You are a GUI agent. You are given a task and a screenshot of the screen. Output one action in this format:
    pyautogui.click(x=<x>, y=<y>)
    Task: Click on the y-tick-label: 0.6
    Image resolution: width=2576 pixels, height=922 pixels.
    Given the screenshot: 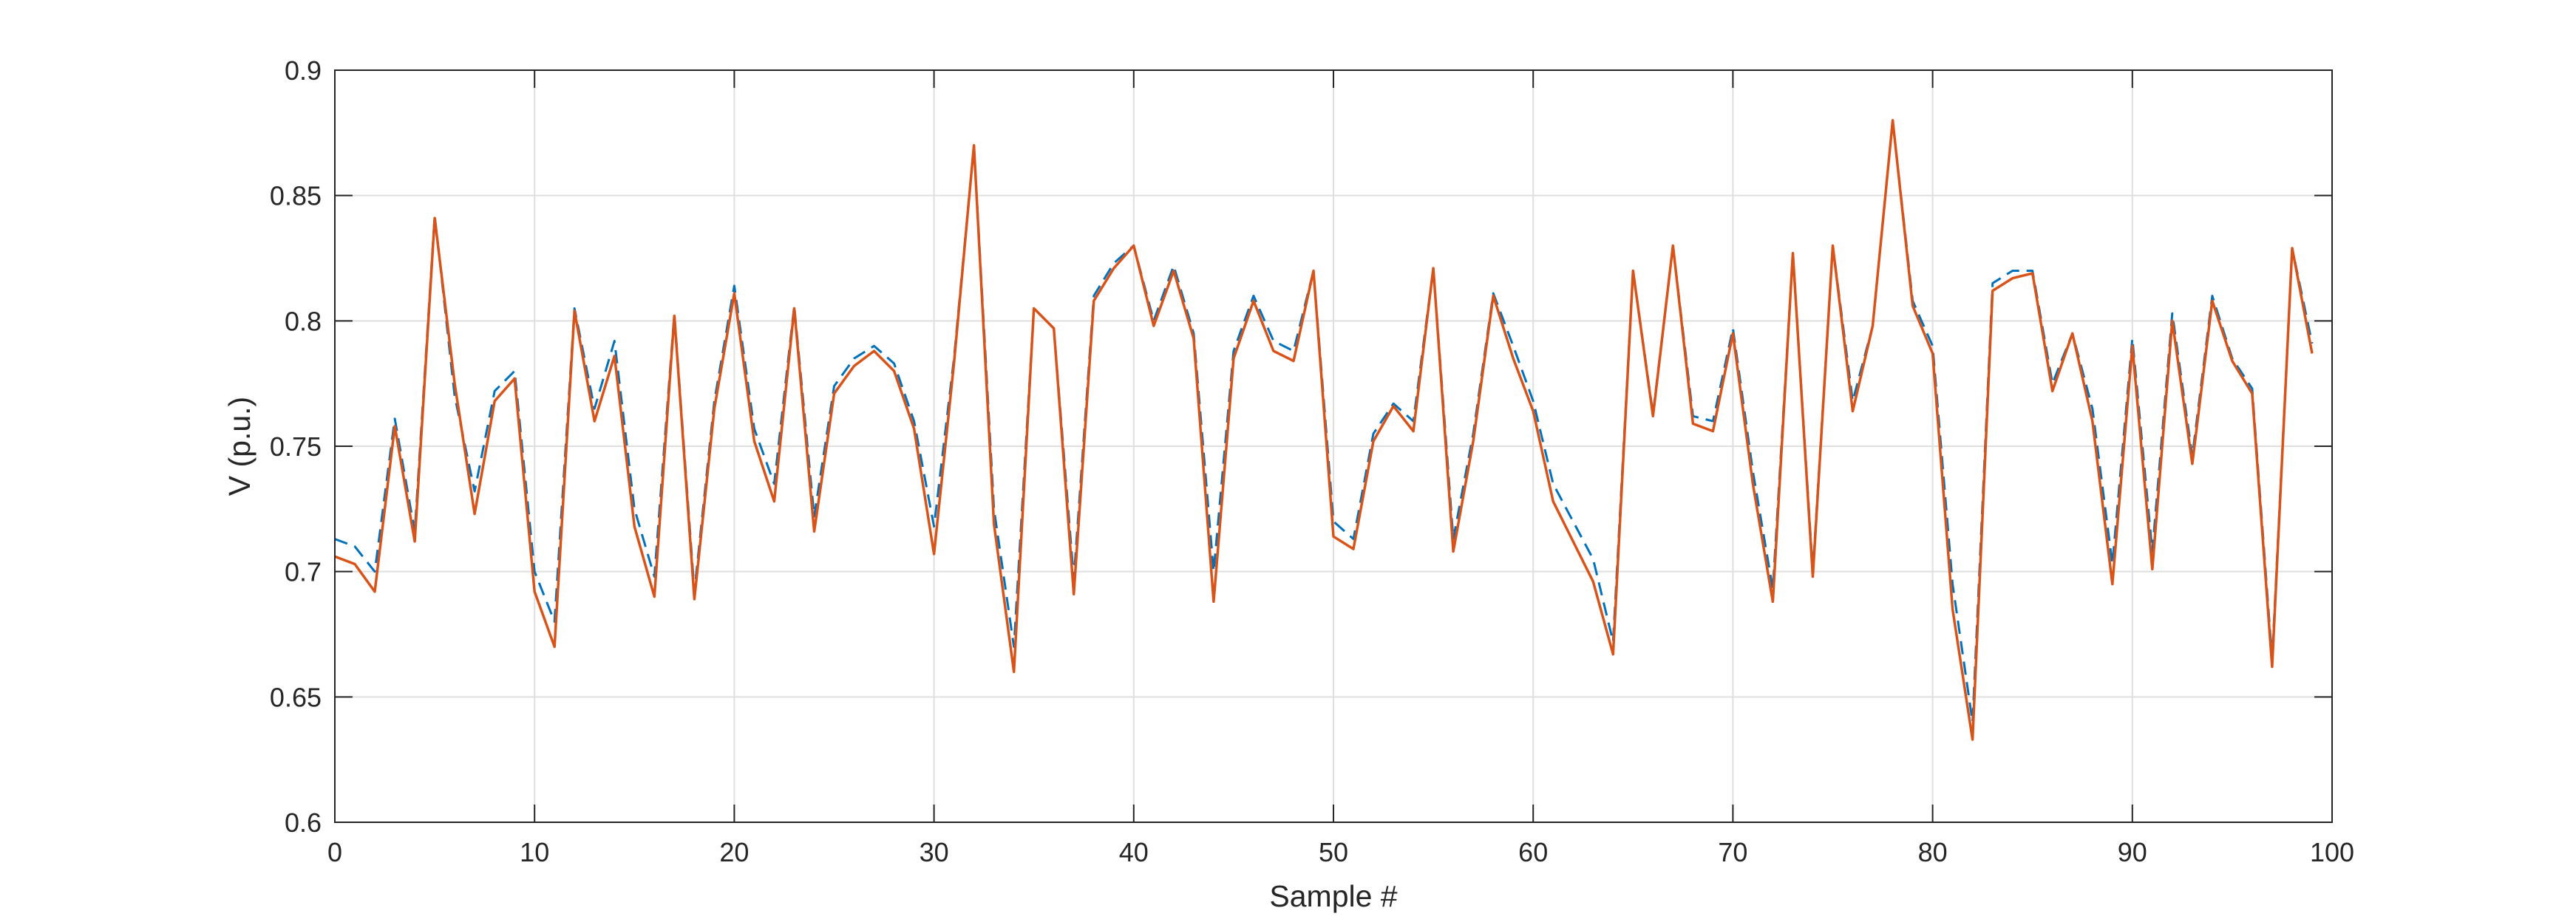 What is the action you would take?
    pyautogui.click(x=303, y=822)
    